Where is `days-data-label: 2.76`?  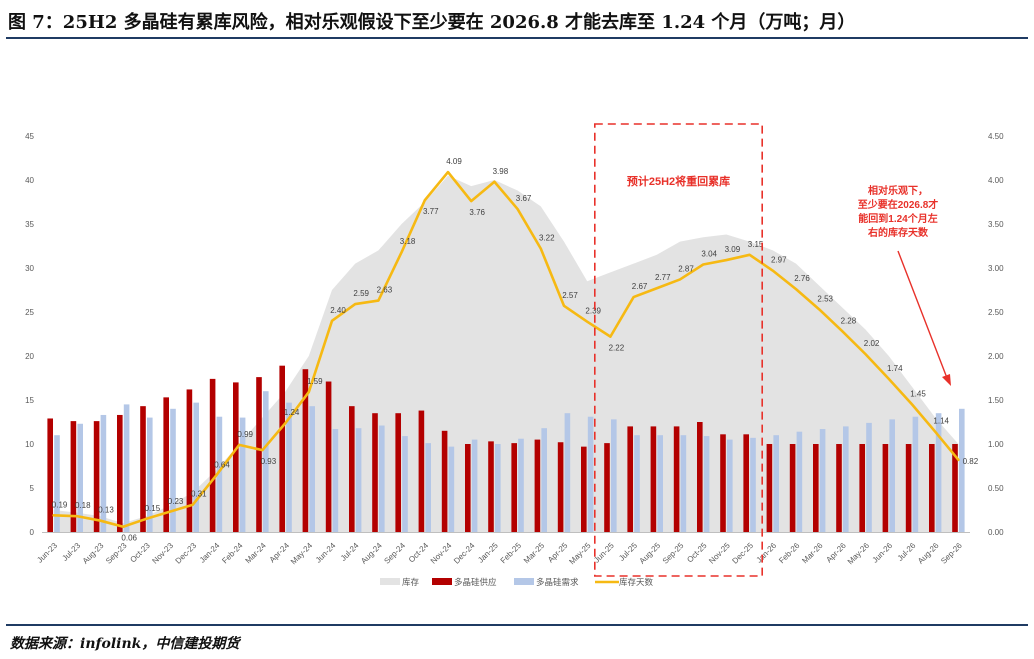 days-data-label: 2.76 is located at coordinates (802, 278).